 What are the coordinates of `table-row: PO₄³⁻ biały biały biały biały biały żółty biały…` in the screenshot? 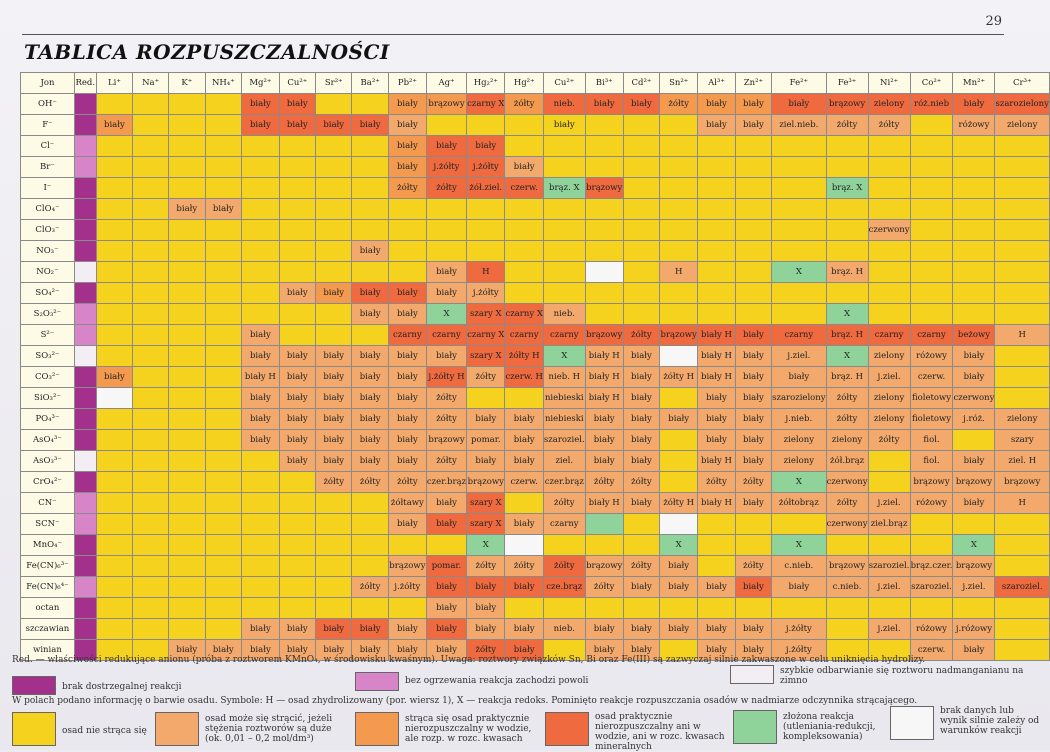 It's located at (535, 419).